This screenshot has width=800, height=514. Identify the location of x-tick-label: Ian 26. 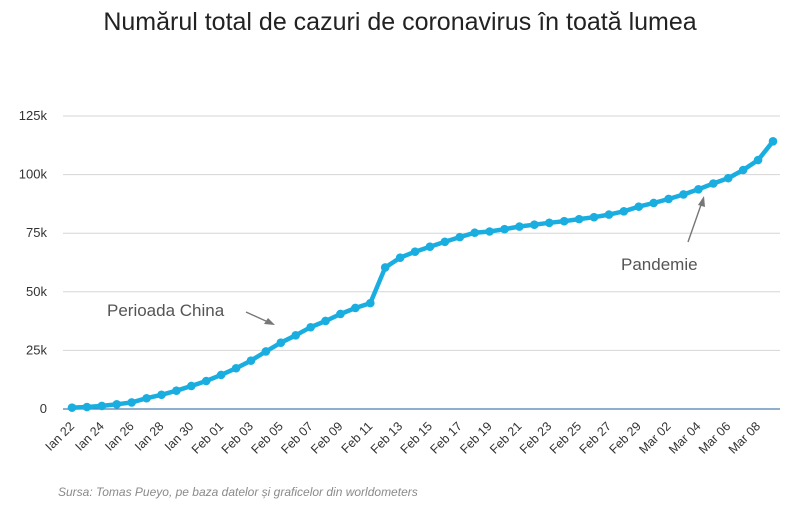
(119, 436).